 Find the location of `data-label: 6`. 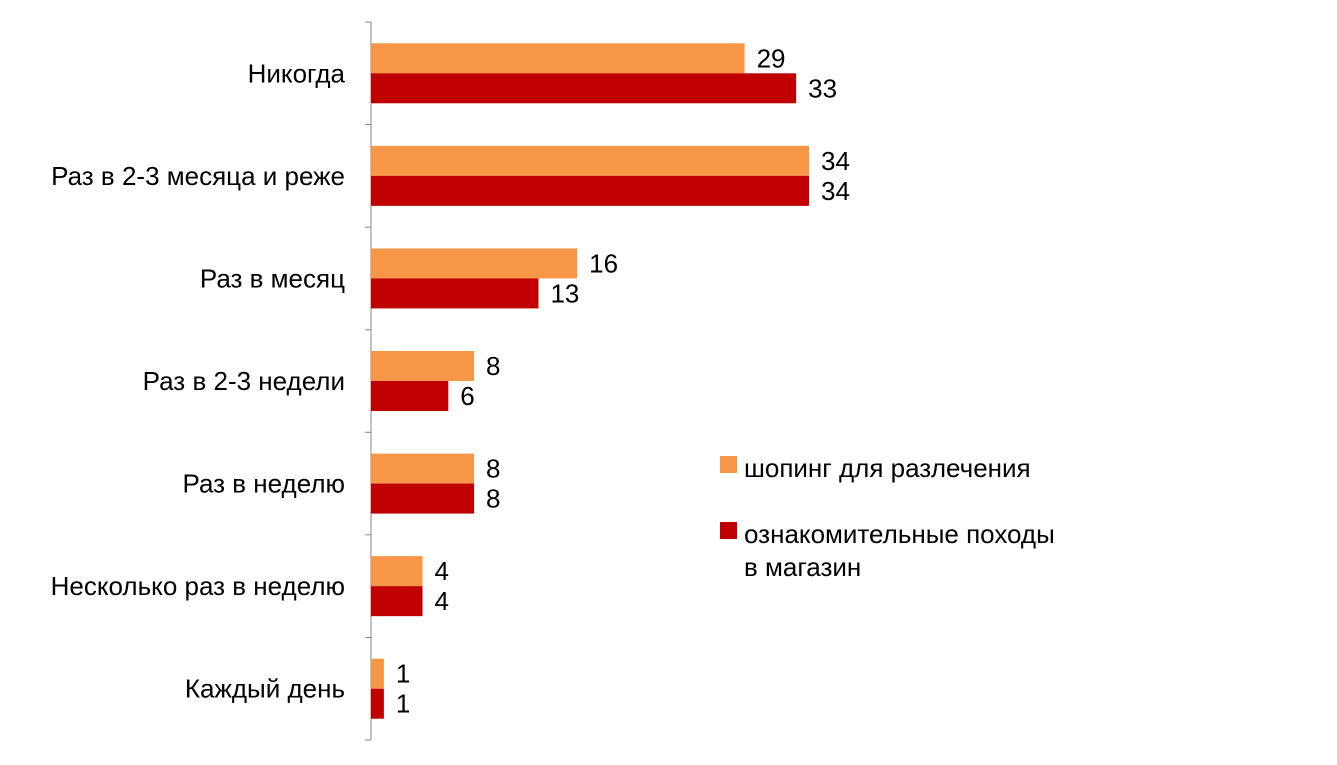

data-label: 6 is located at coordinates (467, 396).